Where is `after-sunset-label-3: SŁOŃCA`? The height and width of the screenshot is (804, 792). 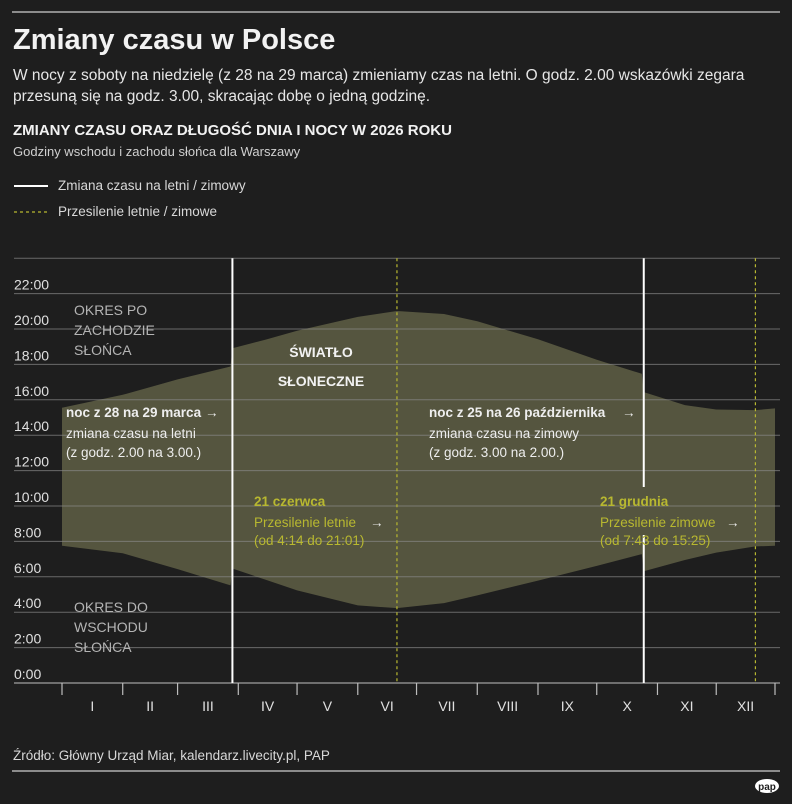
after-sunset-label-3: SŁOŃCA is located at coordinates (103, 350).